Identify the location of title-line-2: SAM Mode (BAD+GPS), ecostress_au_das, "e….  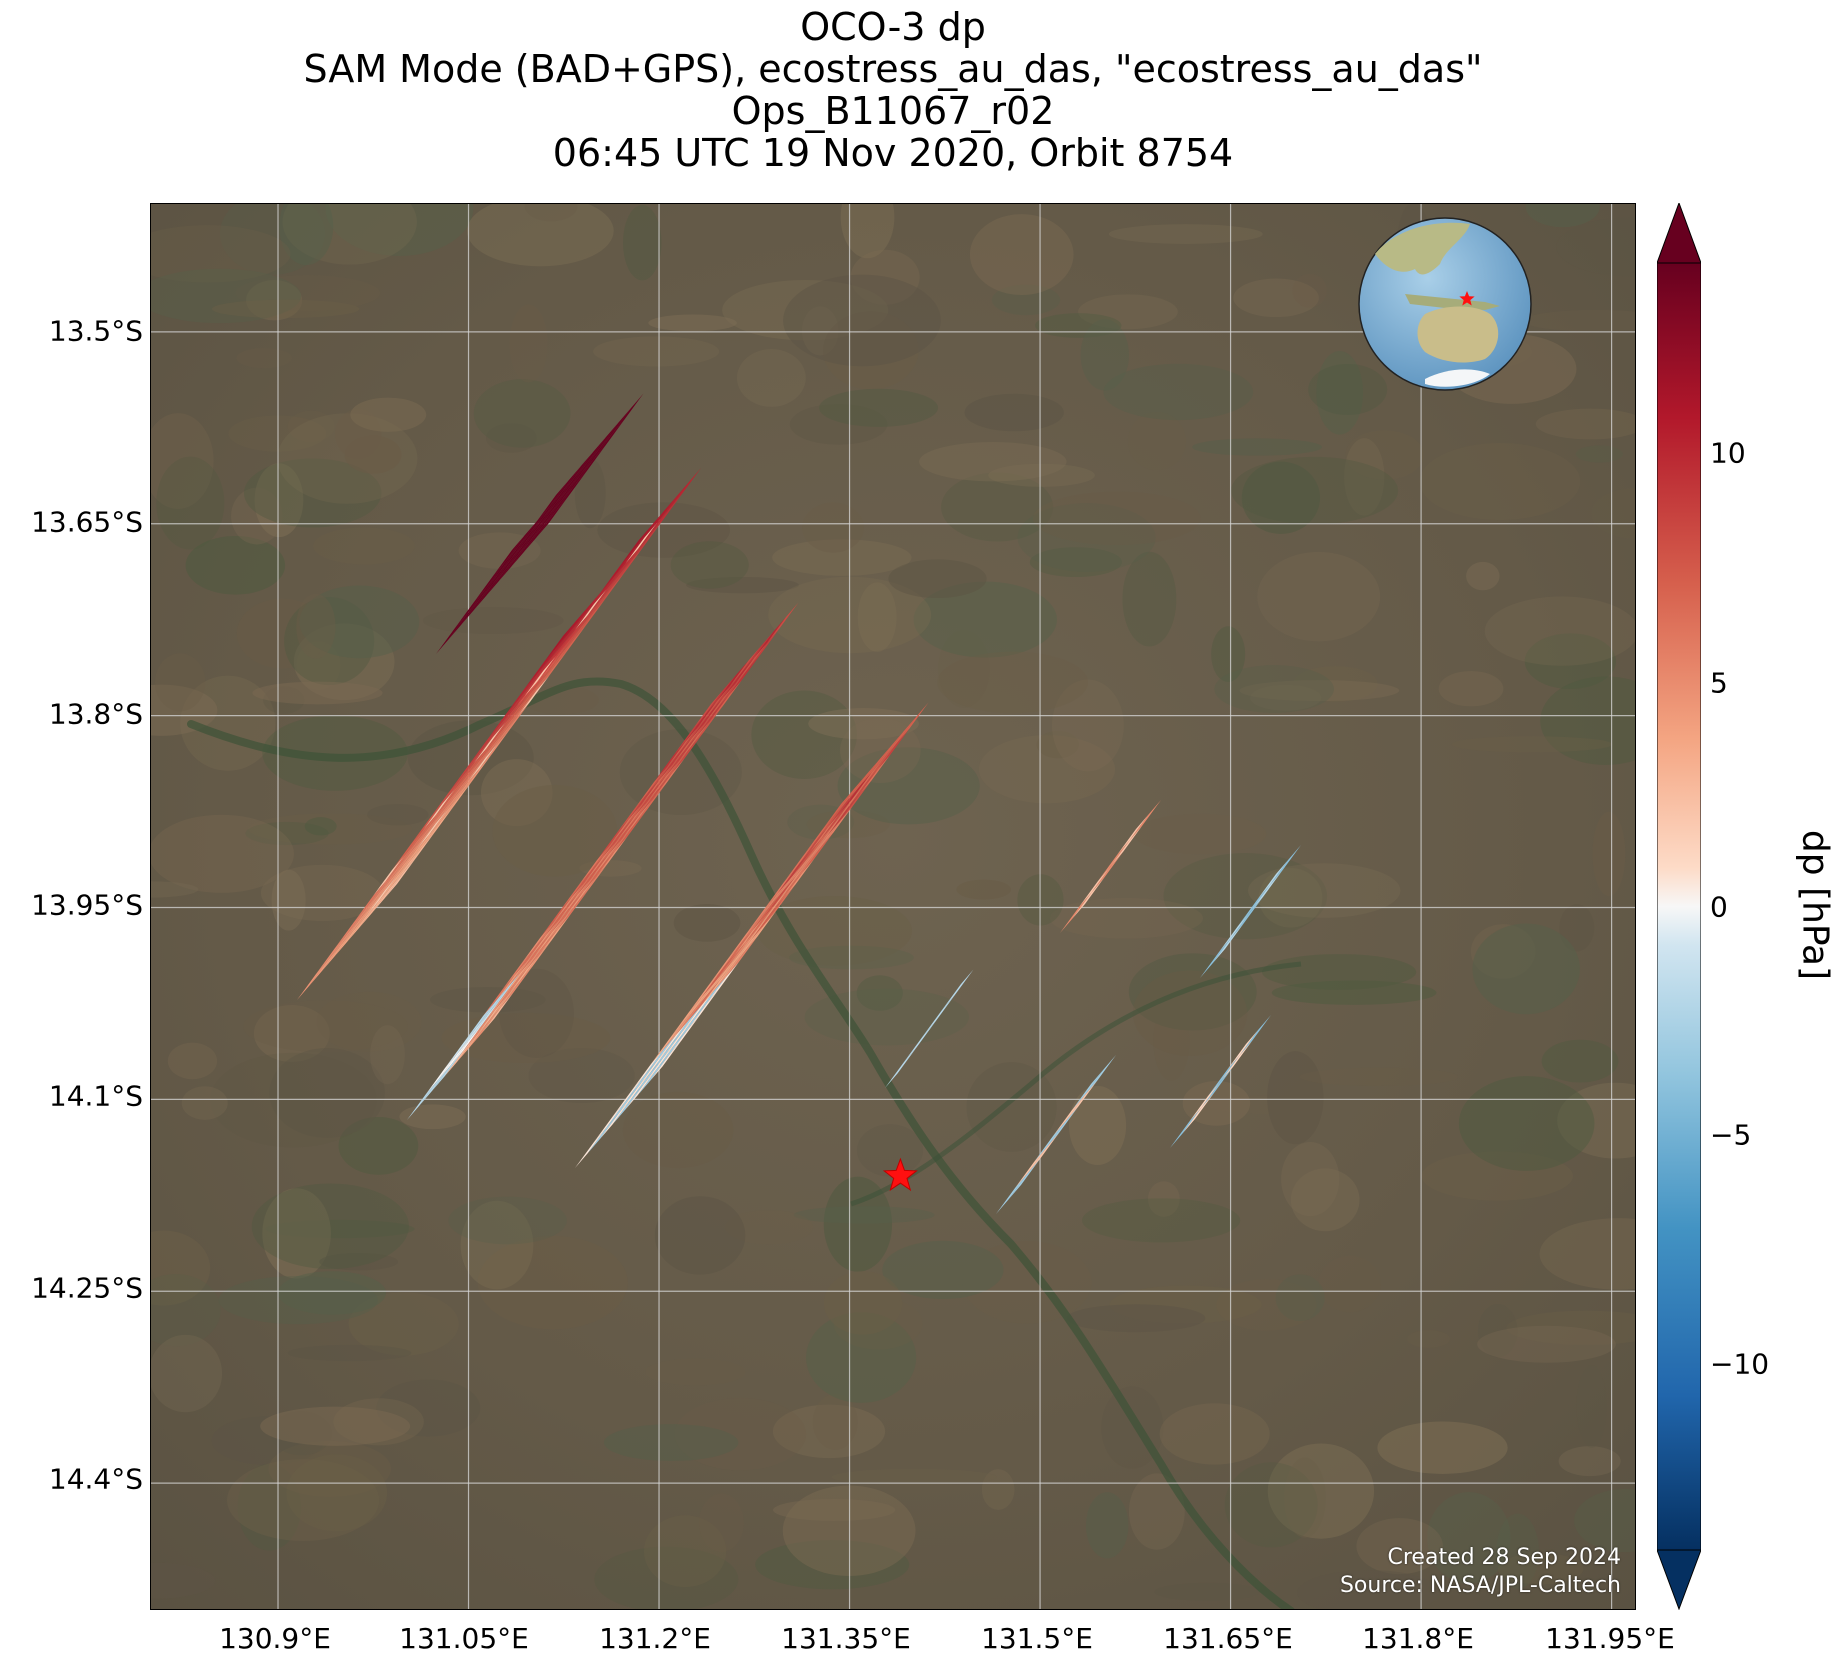
(893, 69).